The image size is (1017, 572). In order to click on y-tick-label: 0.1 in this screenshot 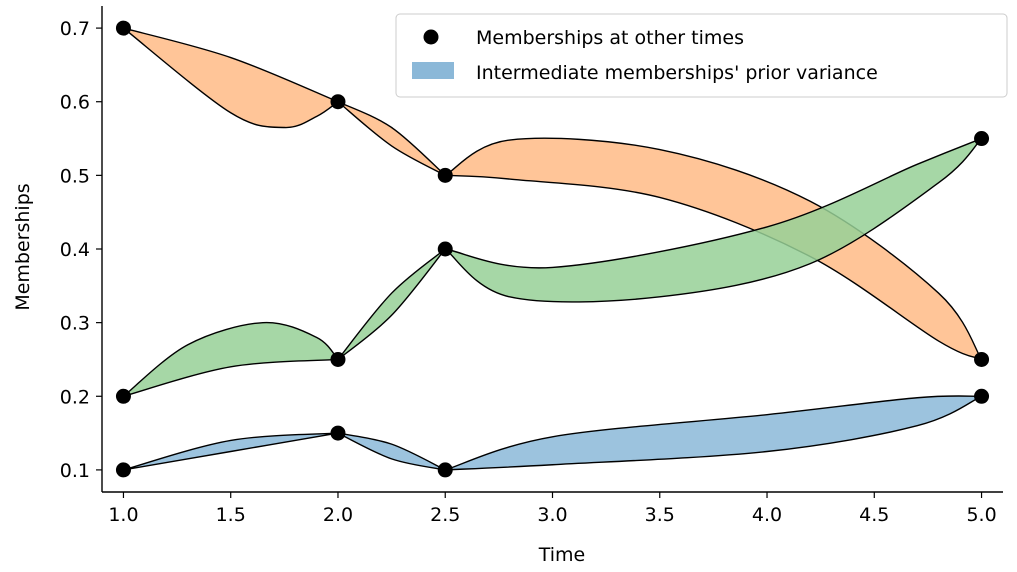, I will do `click(75, 471)`.